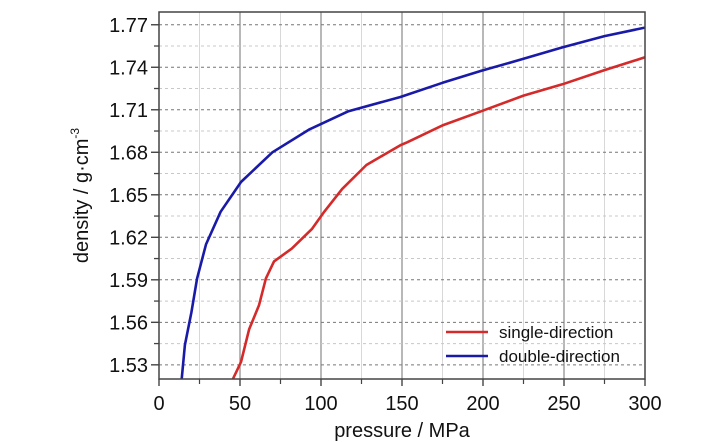 Image resolution: width=728 pixels, height=442 pixels. I want to click on y-tick-label: 1.77, so click(128, 26).